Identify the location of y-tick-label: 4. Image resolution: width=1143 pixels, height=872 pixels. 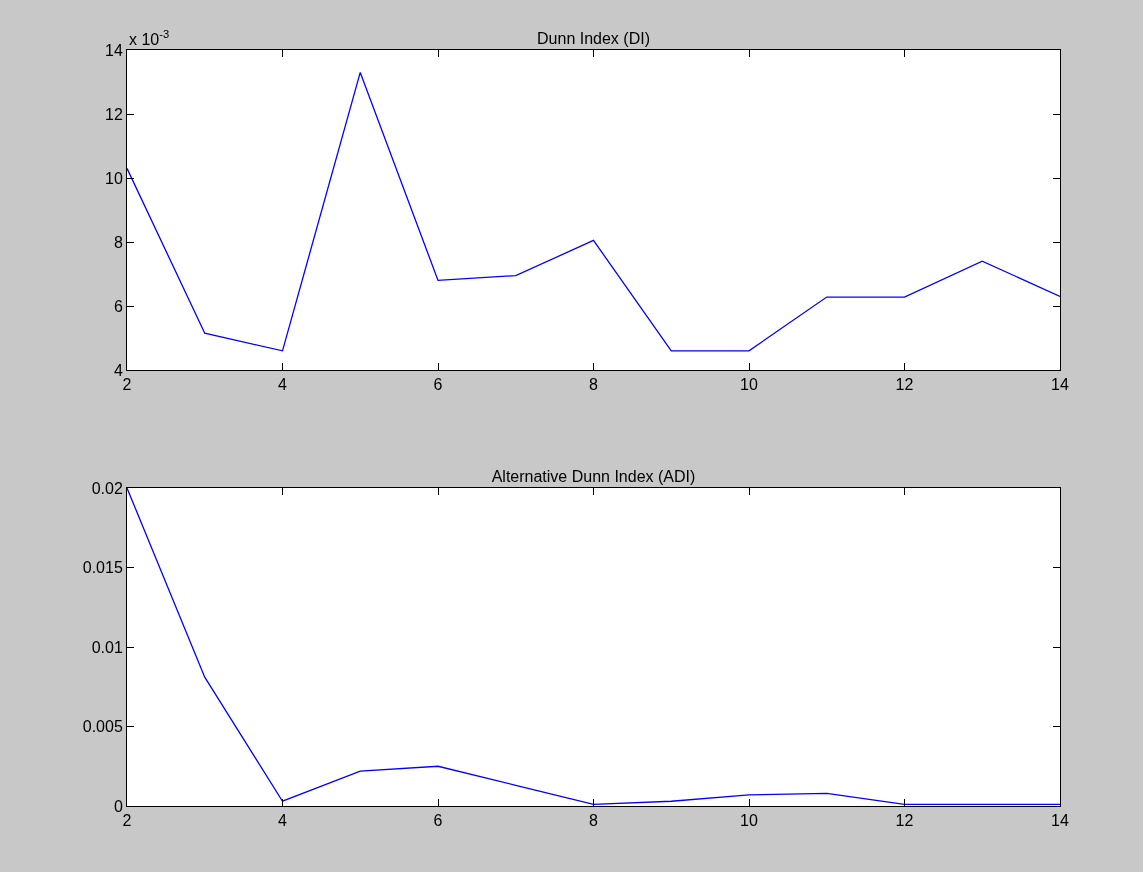
(118, 370).